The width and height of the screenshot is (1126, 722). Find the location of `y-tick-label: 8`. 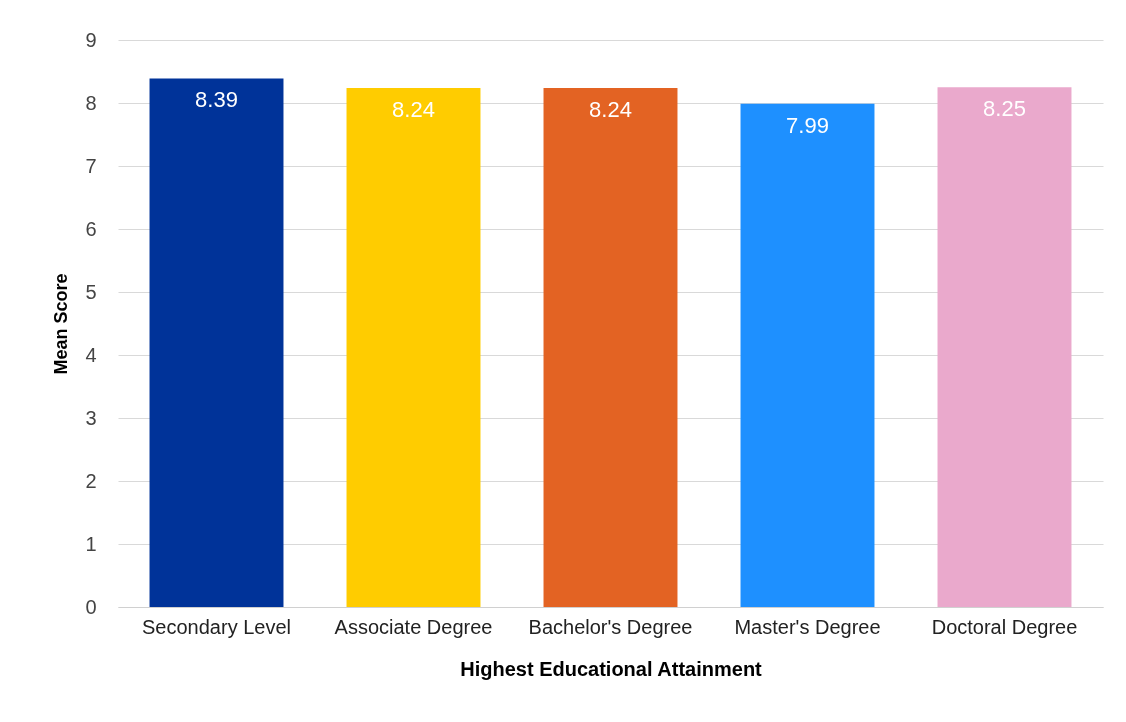

y-tick-label: 8 is located at coordinates (91, 102).